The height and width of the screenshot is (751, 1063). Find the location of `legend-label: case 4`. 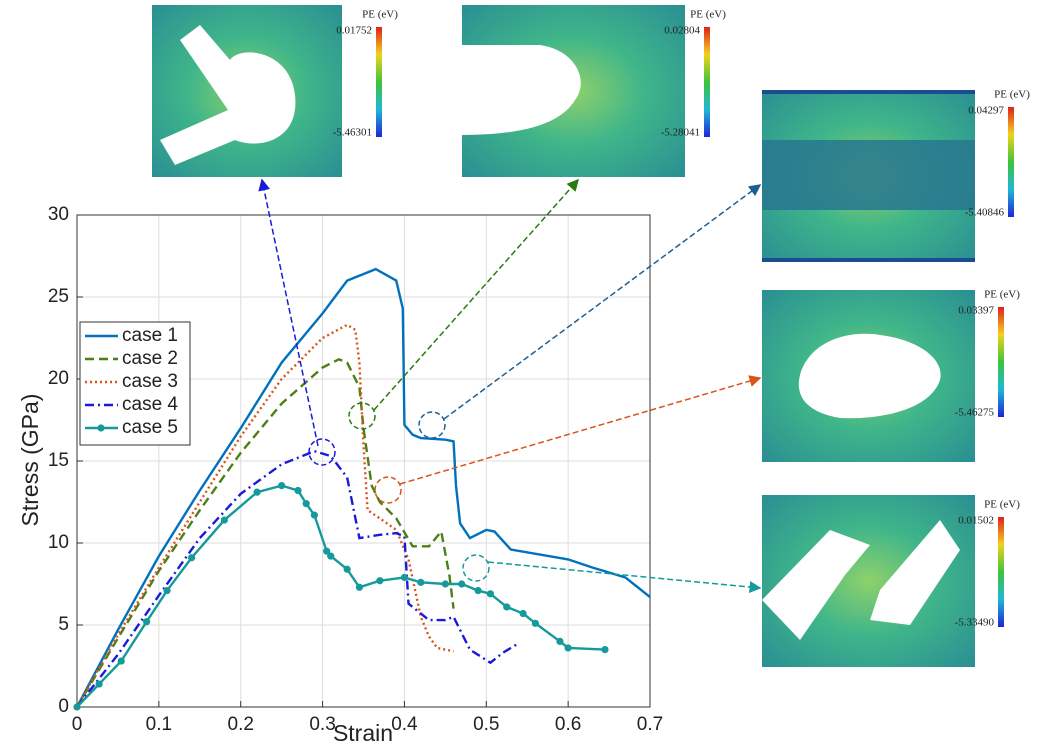

legend-label: case 4 is located at coordinates (150, 404).